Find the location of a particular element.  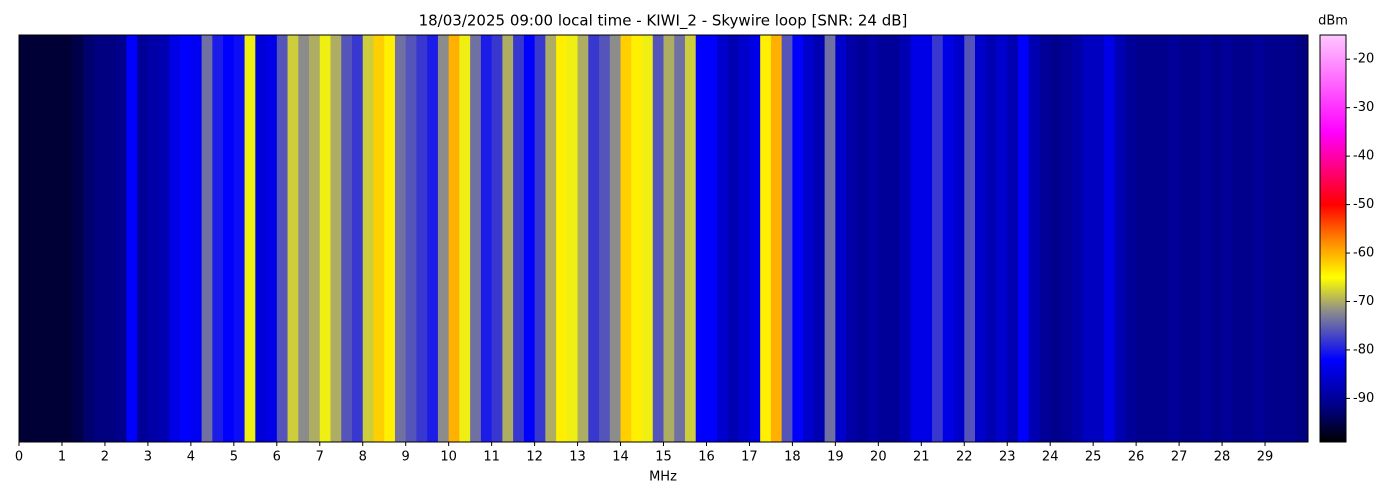

x-tick-label: 0 is located at coordinates (19, 457).